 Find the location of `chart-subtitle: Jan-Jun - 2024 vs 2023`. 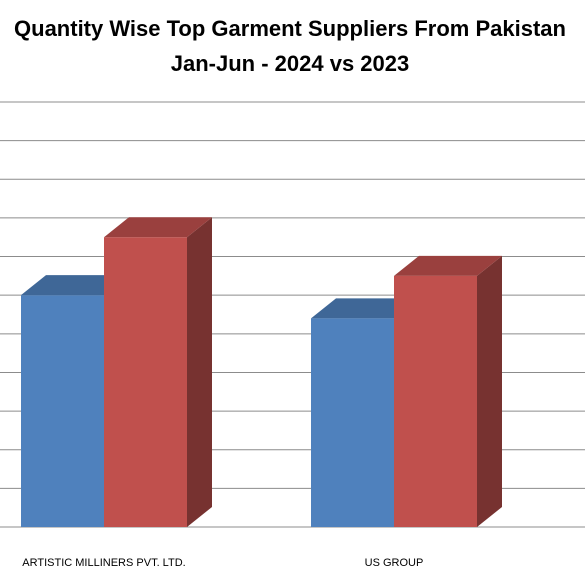

chart-subtitle: Jan-Jun - 2024 vs 2023 is located at coordinates (290, 63).